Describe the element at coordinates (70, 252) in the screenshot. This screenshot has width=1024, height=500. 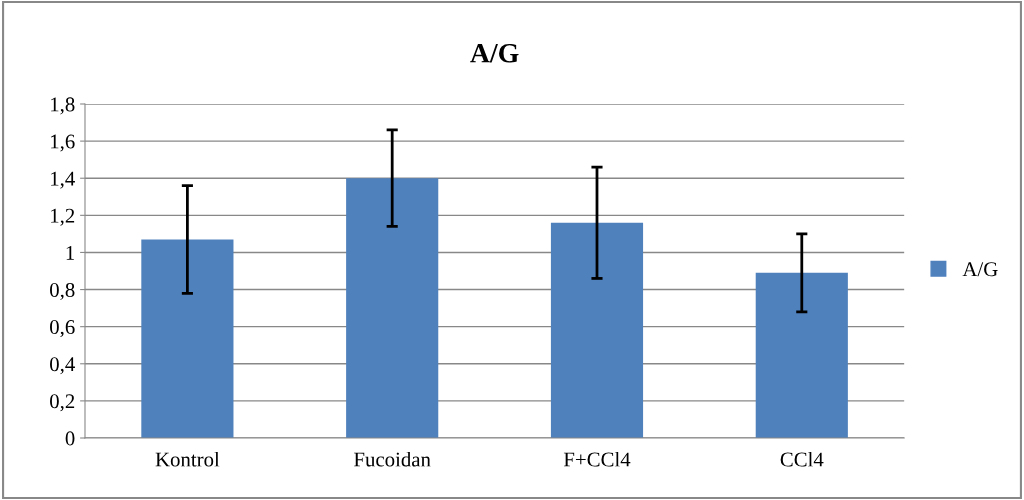
I see `y-tick-label: 1` at that location.